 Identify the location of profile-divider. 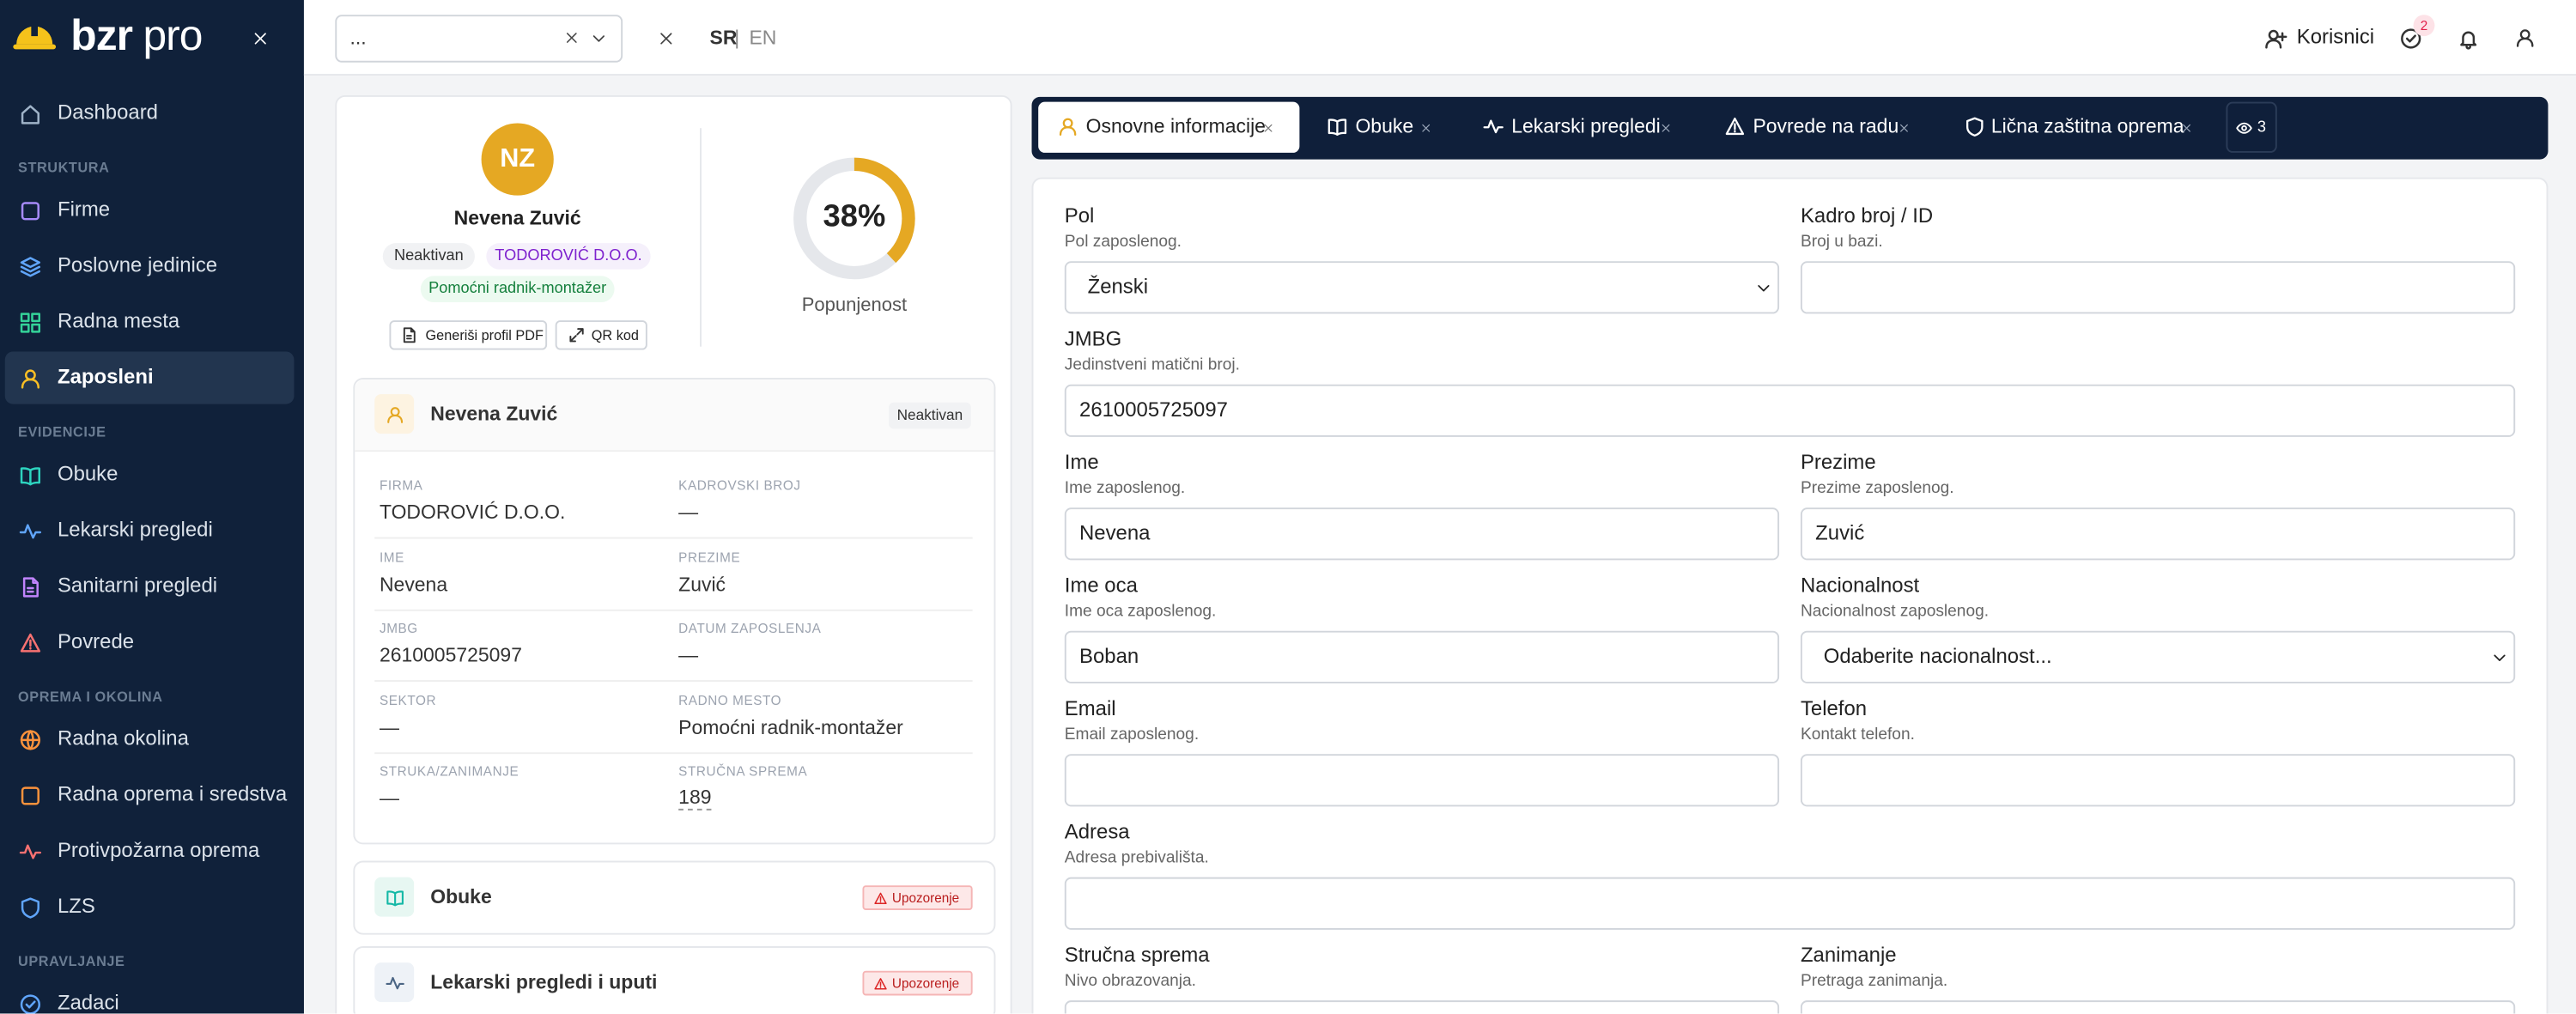
(701, 238).